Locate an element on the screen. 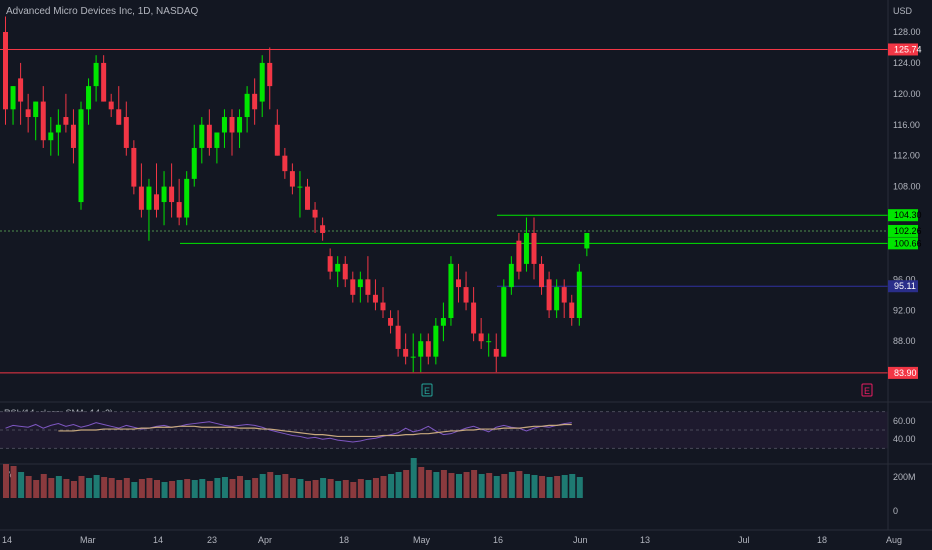 This screenshot has width=932, height=550. rsi-tick-label: 40.00 is located at coordinates (904, 439).